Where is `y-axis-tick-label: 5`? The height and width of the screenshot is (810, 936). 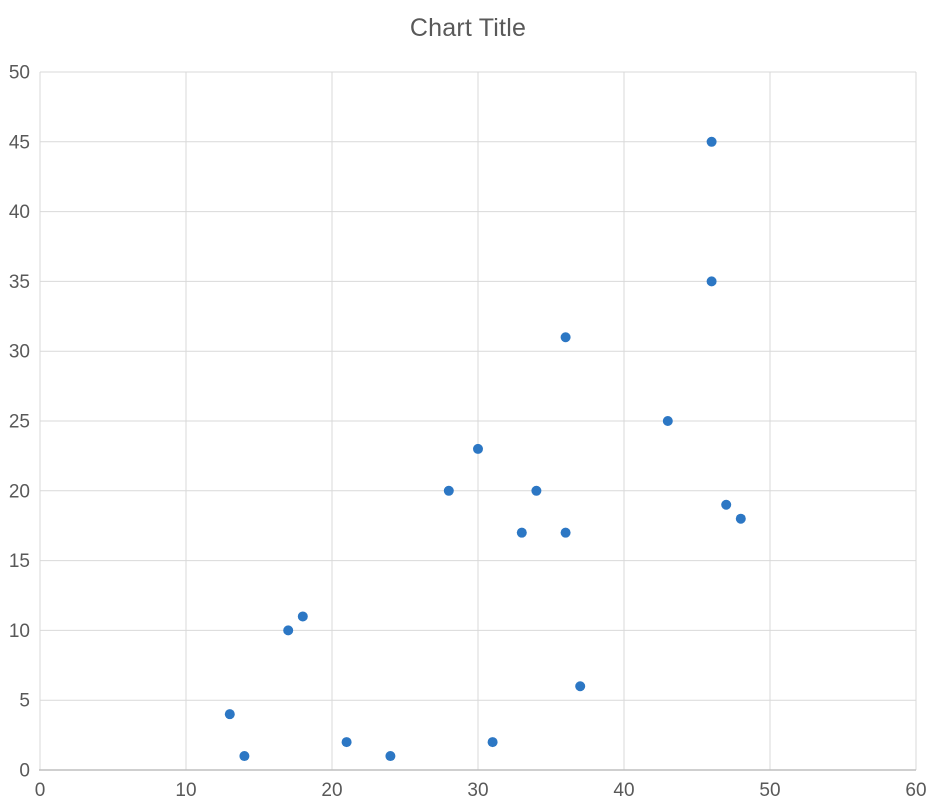 y-axis-tick-label: 5 is located at coordinates (24, 701).